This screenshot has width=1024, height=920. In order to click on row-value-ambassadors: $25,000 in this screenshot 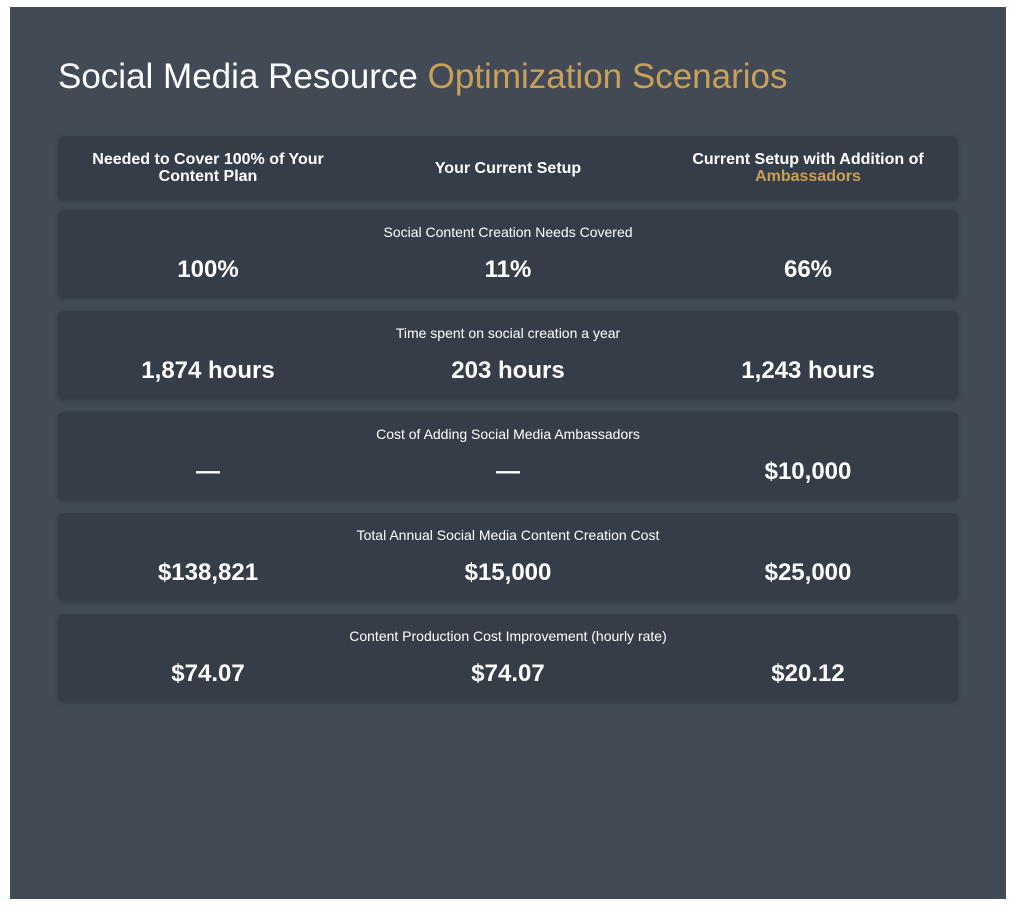, I will do `click(808, 572)`.